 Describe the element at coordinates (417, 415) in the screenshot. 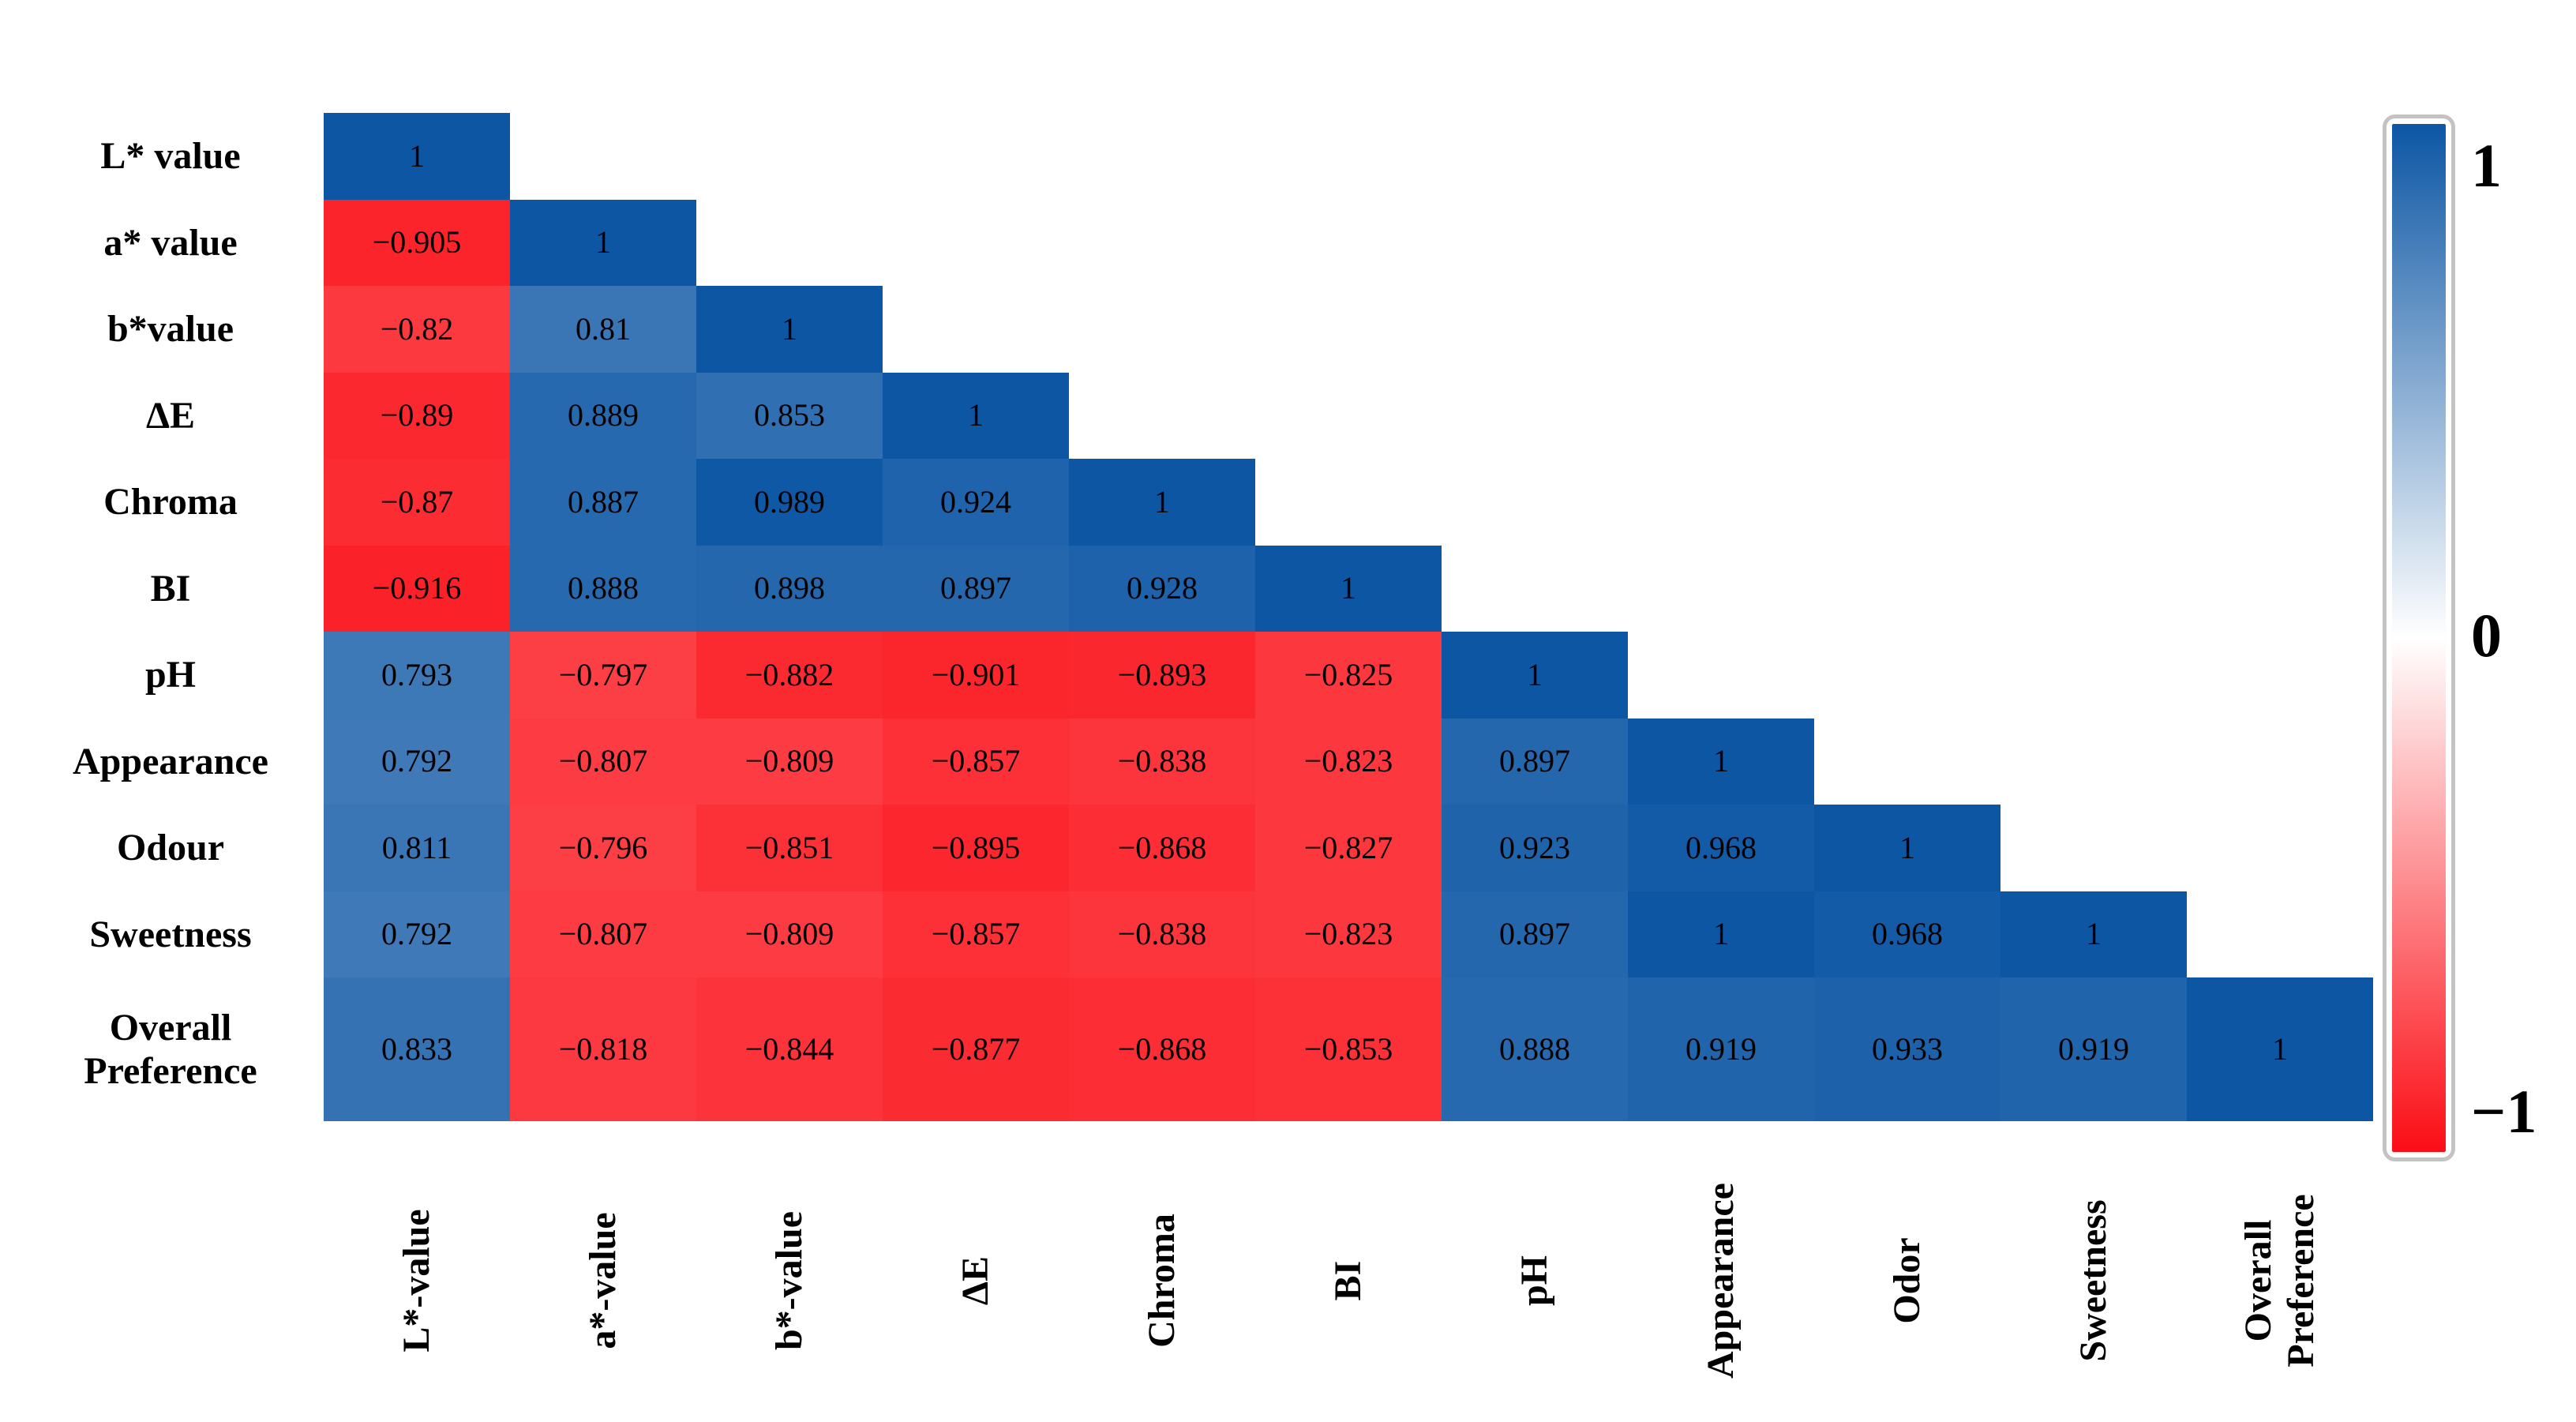

I see `heatmap-cell: −0.89` at that location.